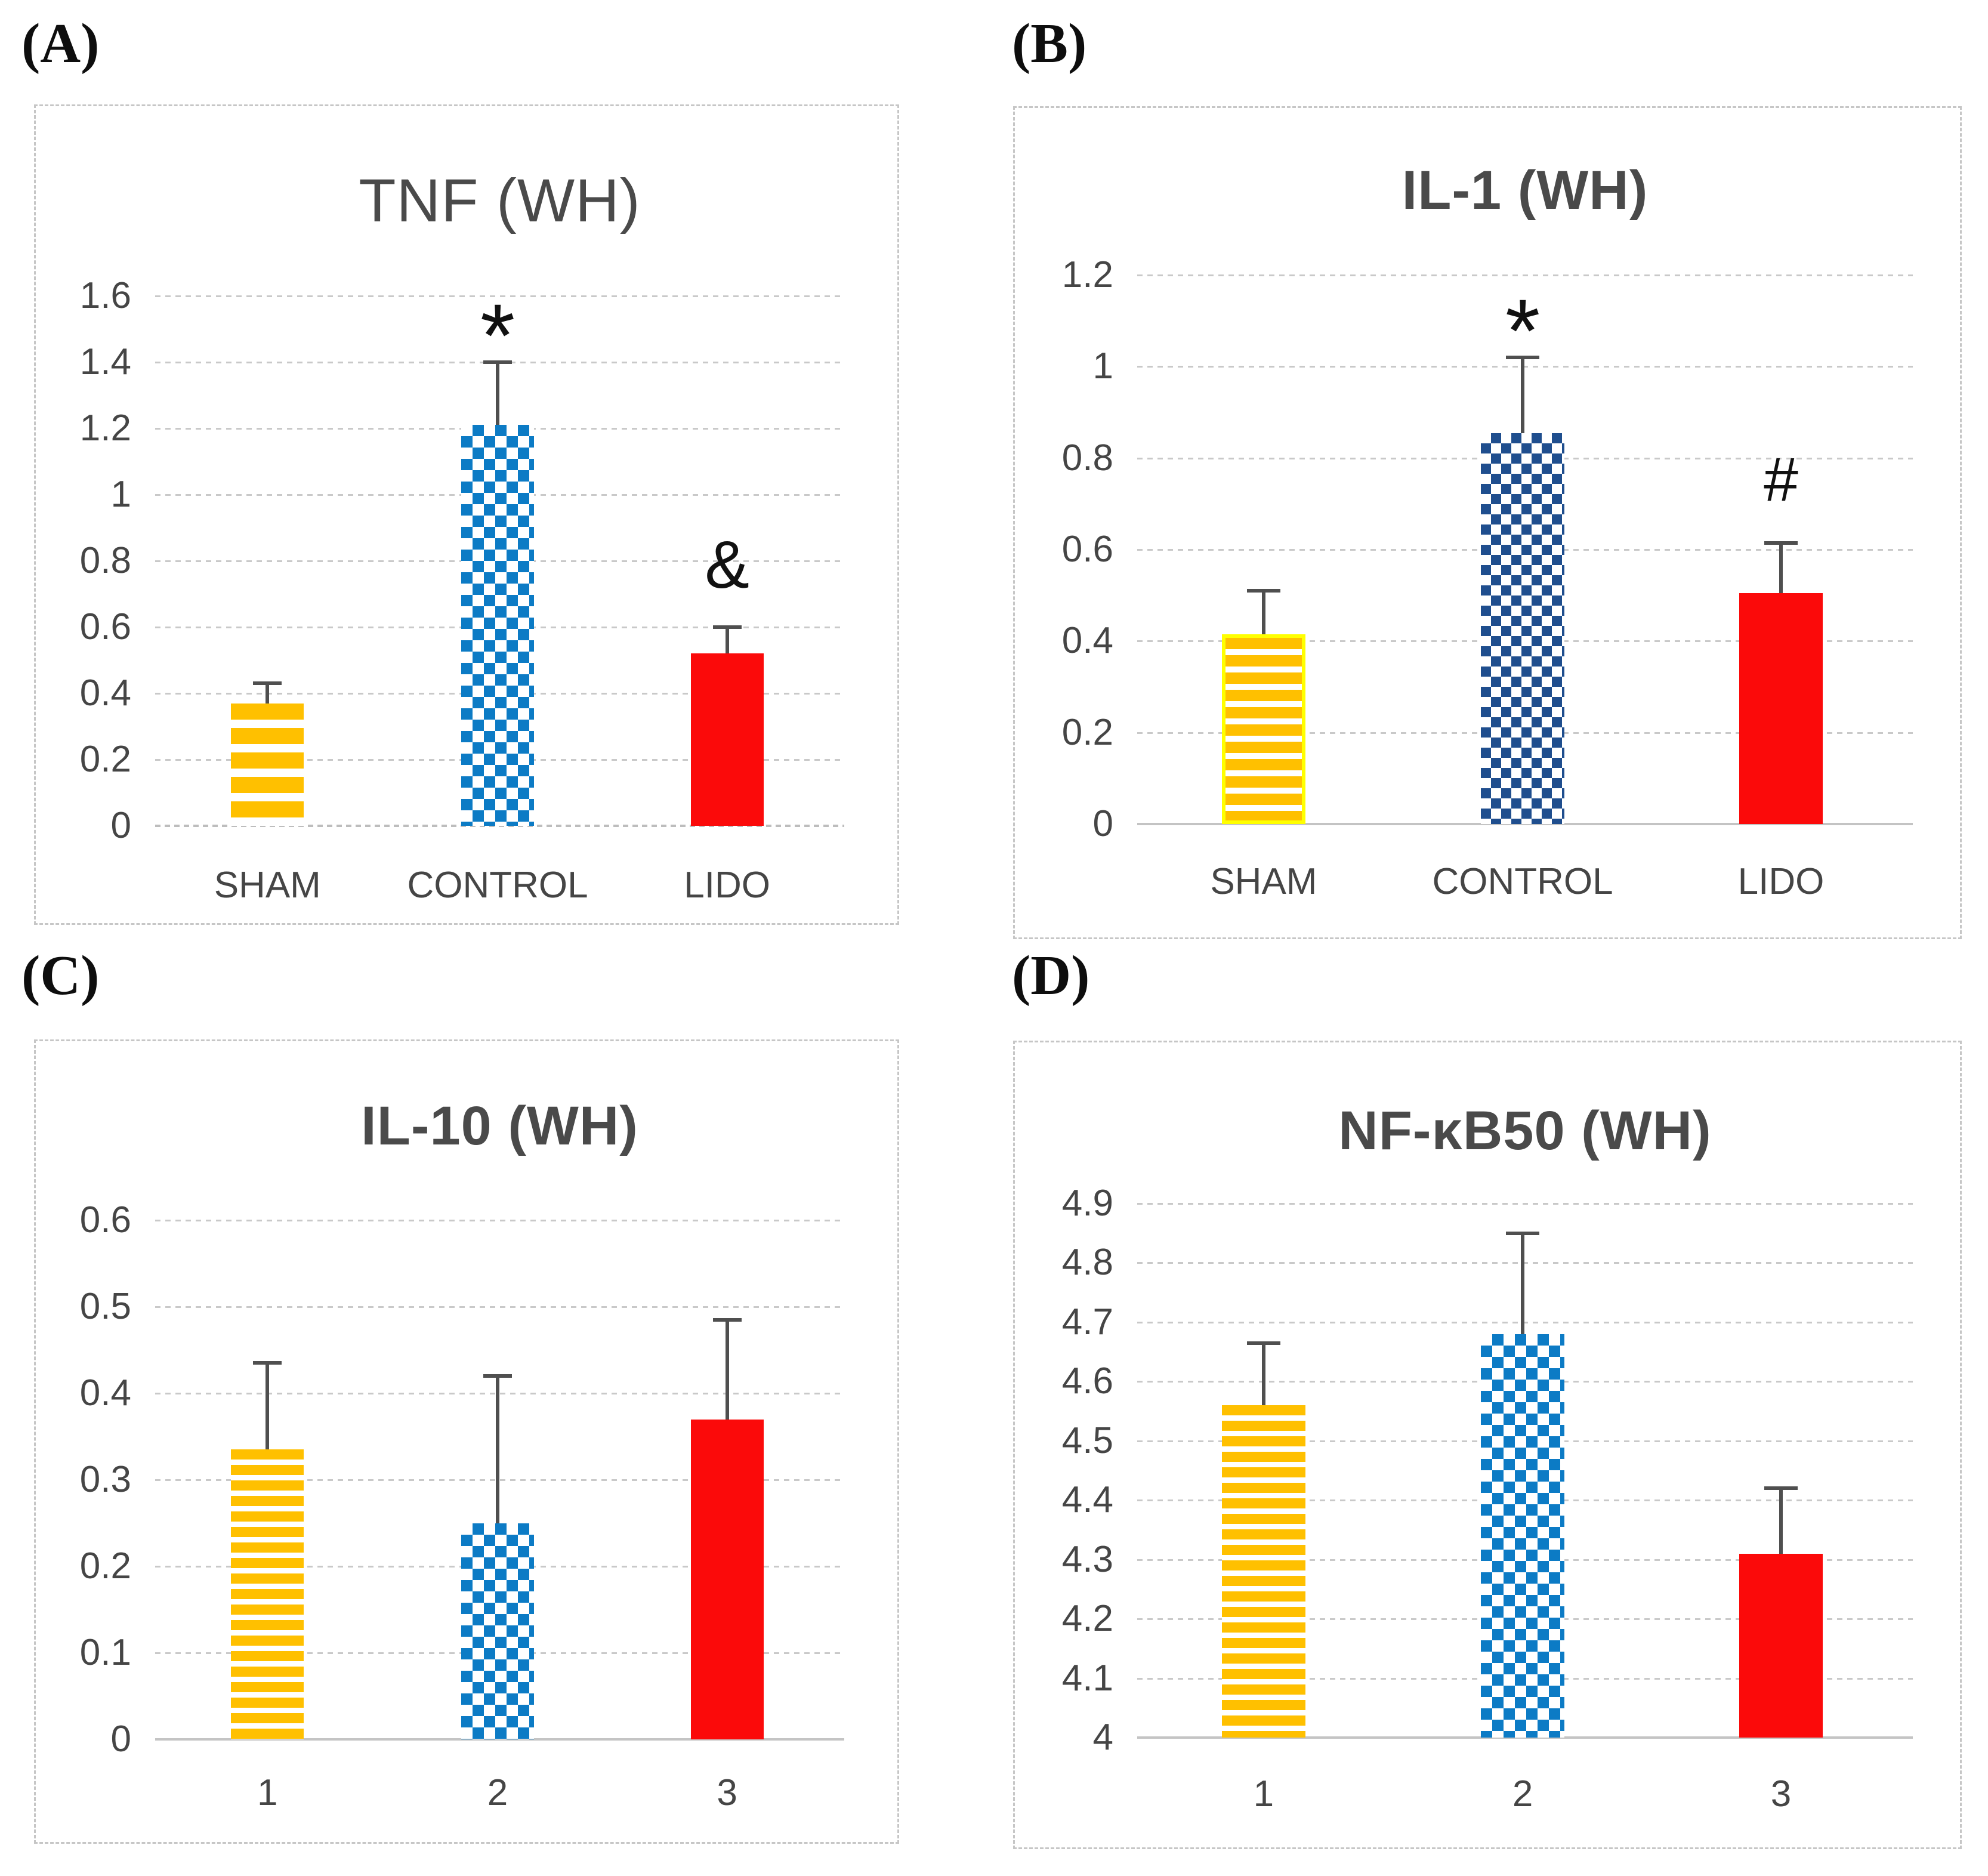 The image size is (1988, 1876). What do you see at coordinates (497, 885) in the screenshot?
I see `x-tick-label: CONTROL` at bounding box center [497, 885].